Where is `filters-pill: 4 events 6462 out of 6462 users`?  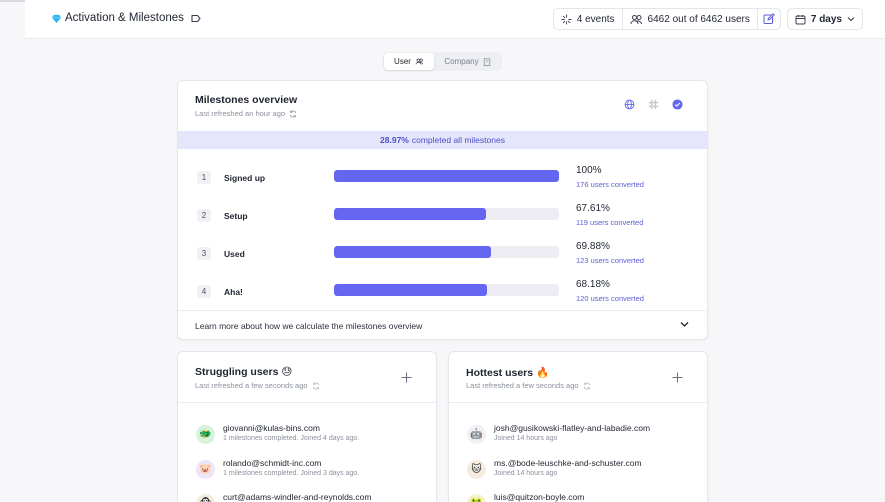 filters-pill: 4 events 6462 out of 6462 users is located at coordinates (666, 19).